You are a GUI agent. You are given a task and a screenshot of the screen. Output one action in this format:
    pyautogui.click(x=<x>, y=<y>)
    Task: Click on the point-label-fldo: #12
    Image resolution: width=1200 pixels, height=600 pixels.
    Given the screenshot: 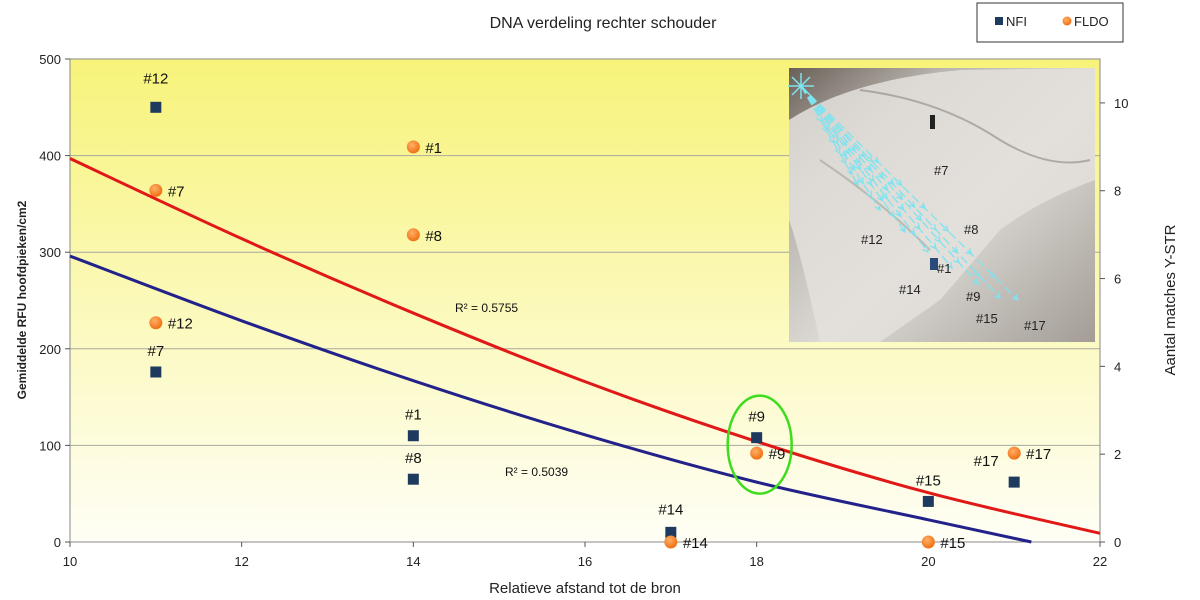 What is the action you would take?
    pyautogui.click(x=180, y=324)
    